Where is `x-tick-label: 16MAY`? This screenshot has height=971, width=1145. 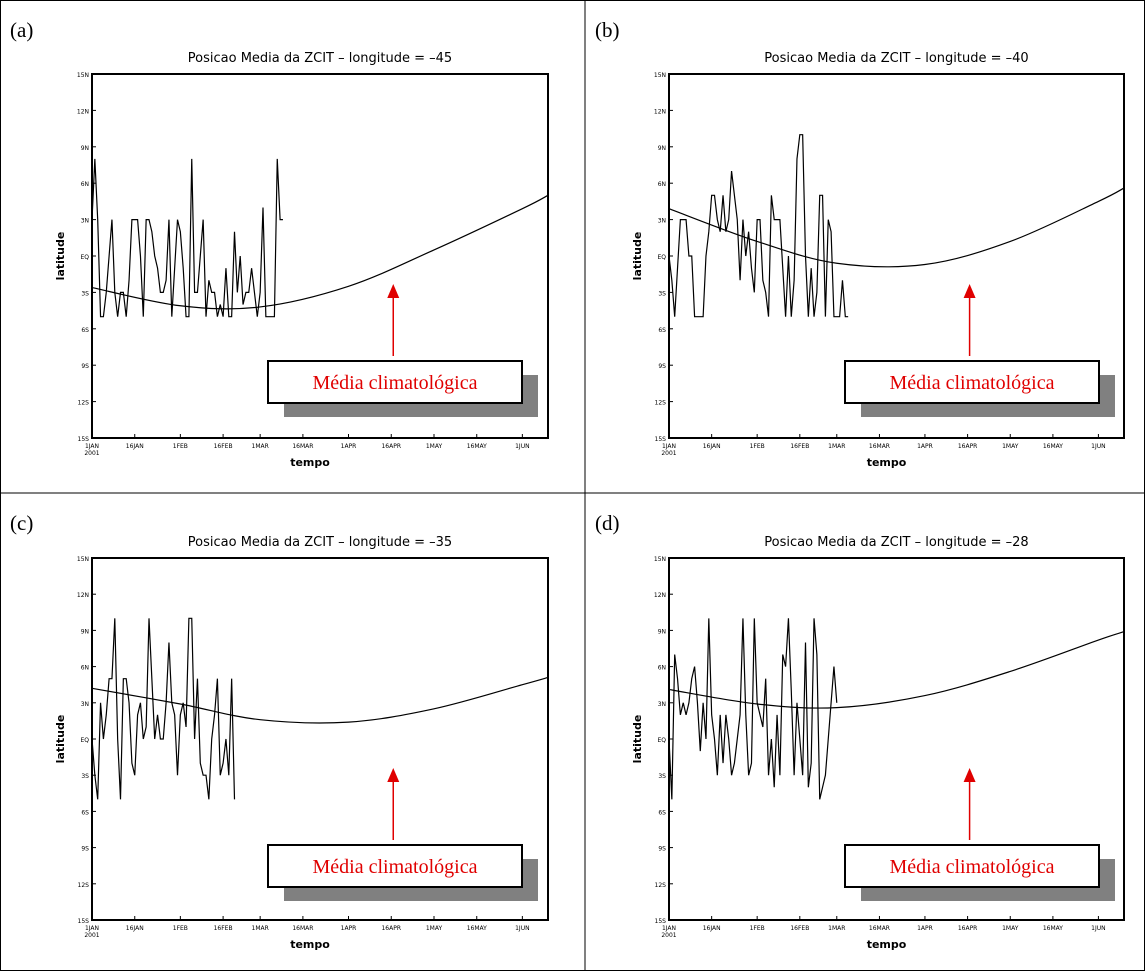
x-tick-label: 16MAY is located at coordinates (477, 928).